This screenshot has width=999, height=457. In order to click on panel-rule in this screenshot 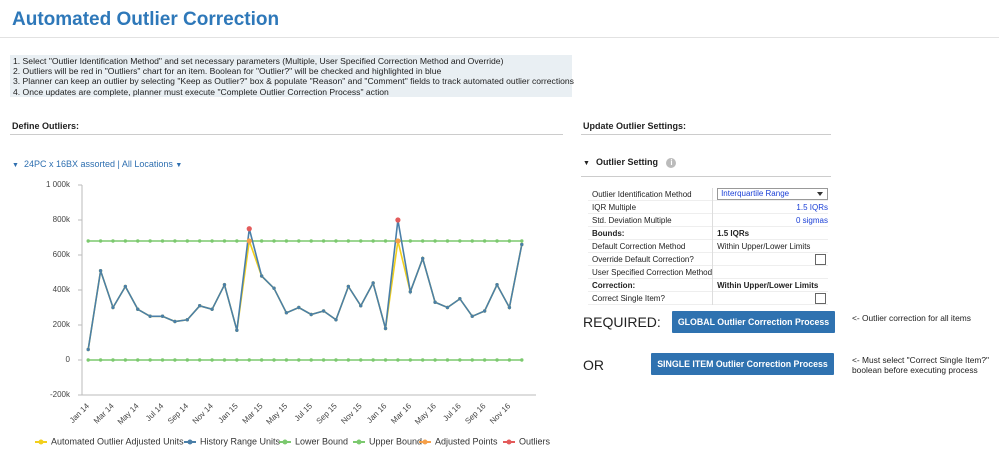, I will do `click(286, 134)`.